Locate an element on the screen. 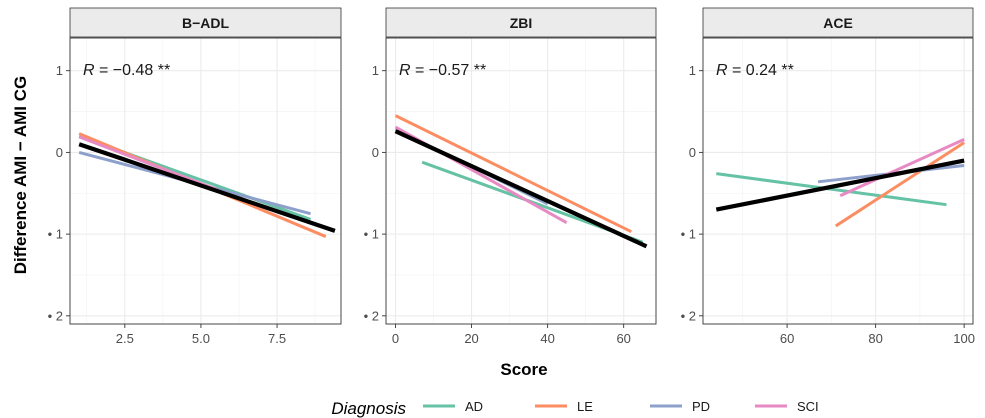 This screenshot has width=985, height=418. x-tick-label: 2.5 is located at coordinates (125, 338).